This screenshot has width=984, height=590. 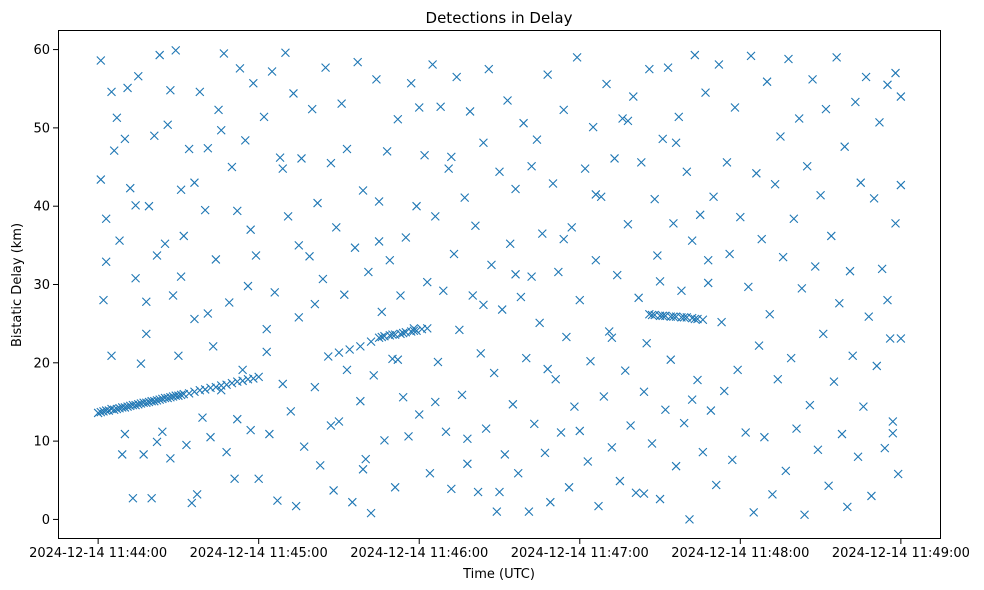 I want to click on y-axis: 0 10 20 30 40 50 60, so click(x=45, y=285).